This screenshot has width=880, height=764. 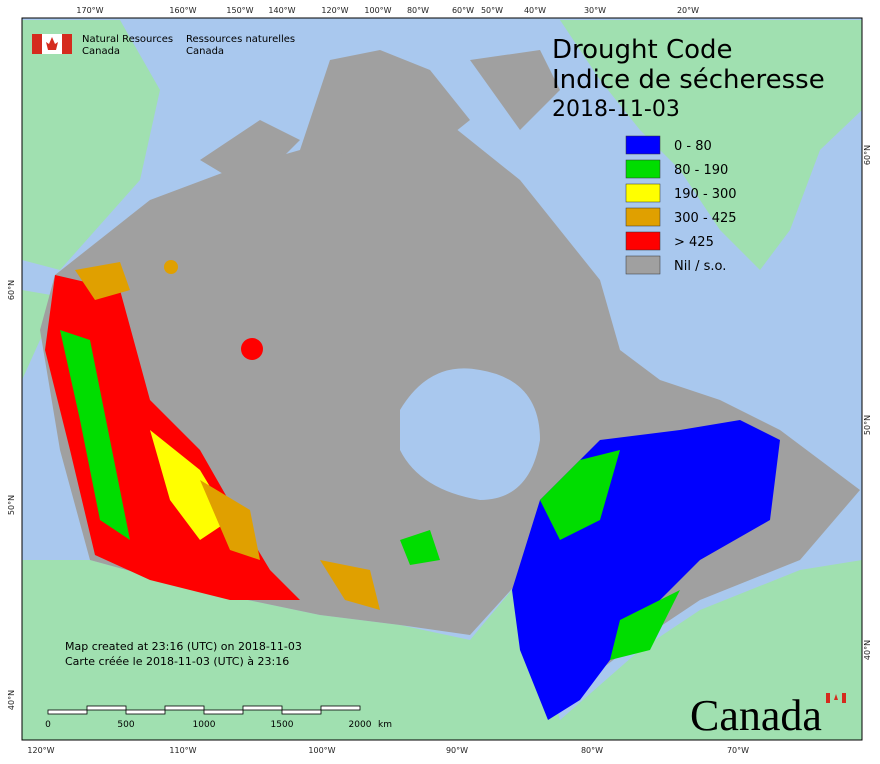 What do you see at coordinates (705, 218) in the screenshot?
I see `legend-label: 300 - 425` at bounding box center [705, 218].